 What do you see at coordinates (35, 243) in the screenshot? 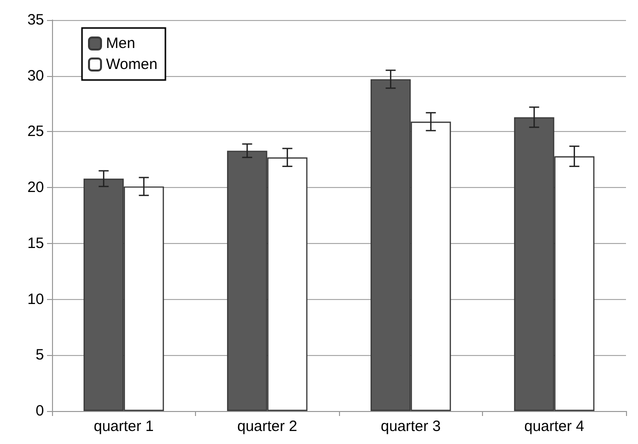
I see `y-tick-label: 15` at bounding box center [35, 243].